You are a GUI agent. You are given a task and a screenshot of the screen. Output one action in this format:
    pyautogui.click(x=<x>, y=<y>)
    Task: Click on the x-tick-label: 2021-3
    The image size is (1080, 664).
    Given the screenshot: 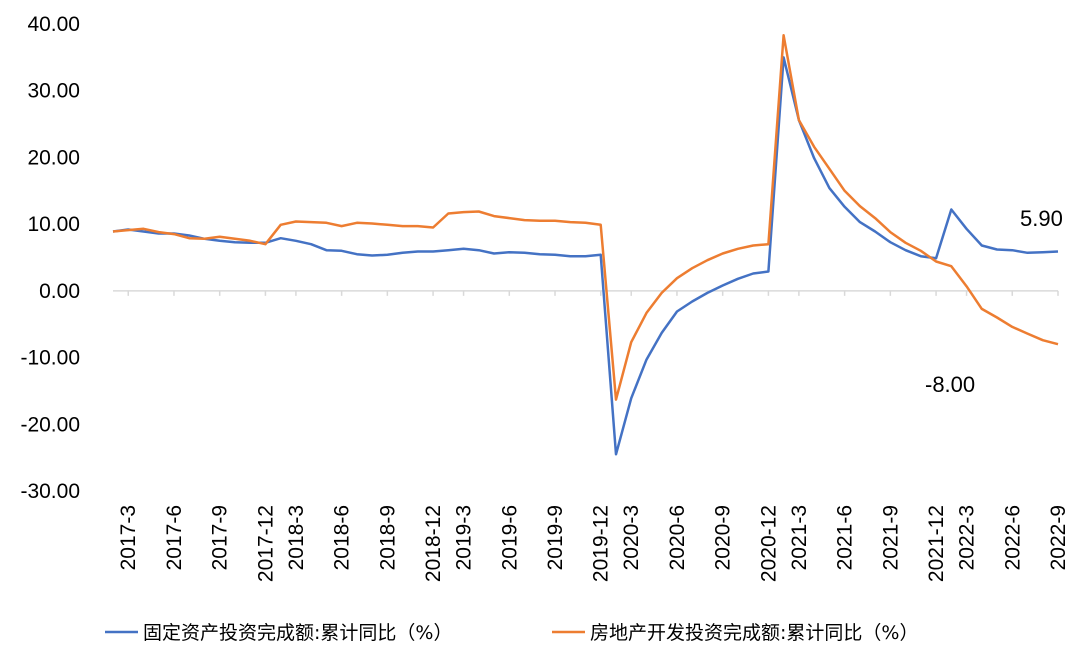 What is the action you would take?
    pyautogui.click(x=799, y=537)
    